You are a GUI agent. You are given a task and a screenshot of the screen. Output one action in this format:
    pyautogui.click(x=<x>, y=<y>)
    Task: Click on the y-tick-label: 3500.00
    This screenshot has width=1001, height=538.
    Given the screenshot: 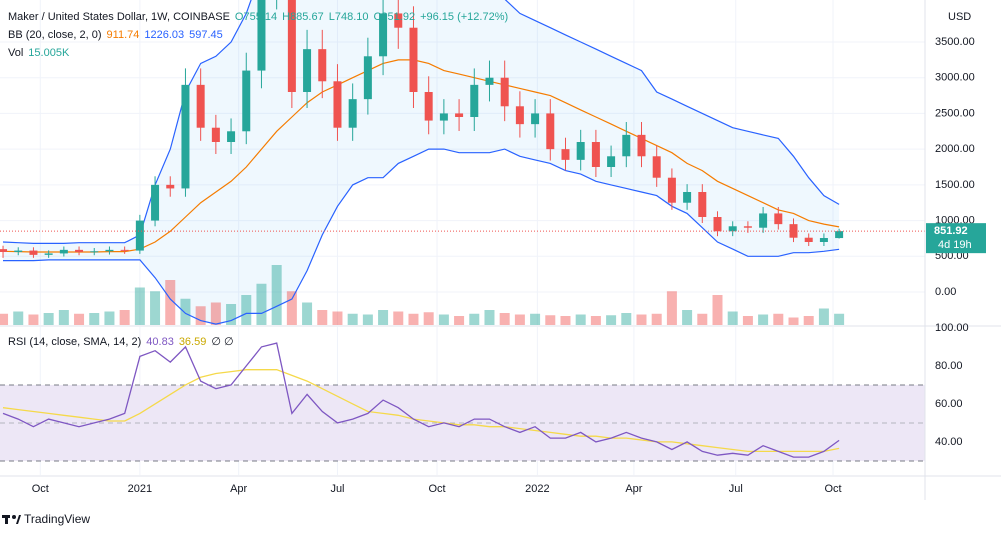 What is the action you would take?
    pyautogui.click(x=955, y=42)
    